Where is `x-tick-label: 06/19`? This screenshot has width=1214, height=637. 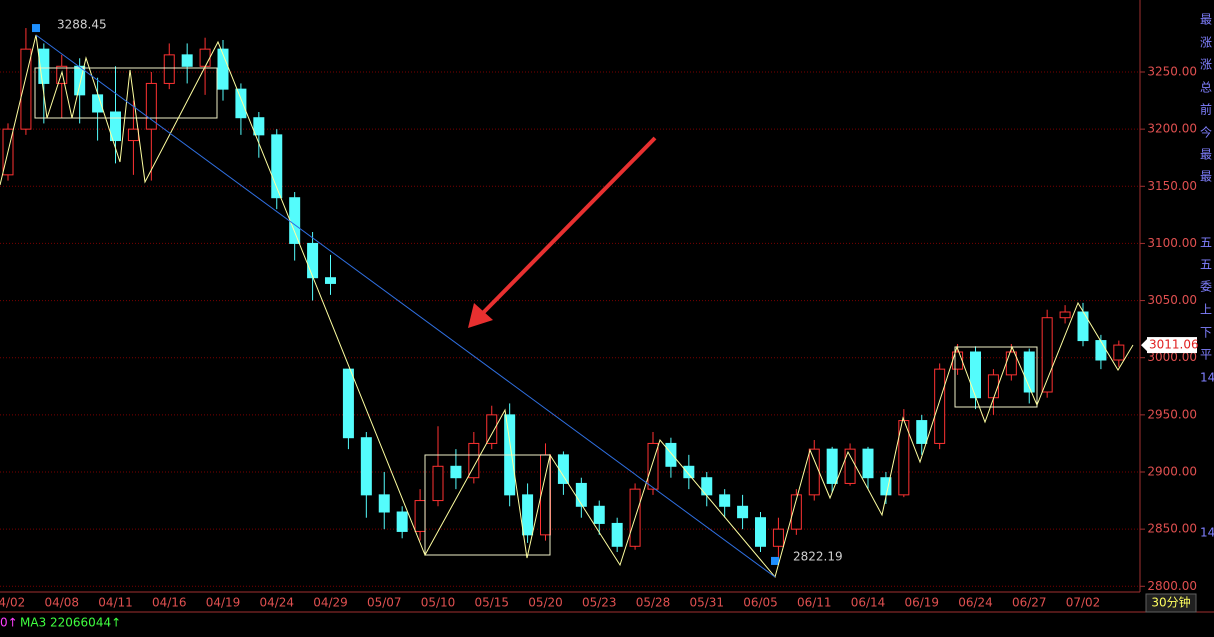 x-tick-label: 06/19 is located at coordinates (921, 603).